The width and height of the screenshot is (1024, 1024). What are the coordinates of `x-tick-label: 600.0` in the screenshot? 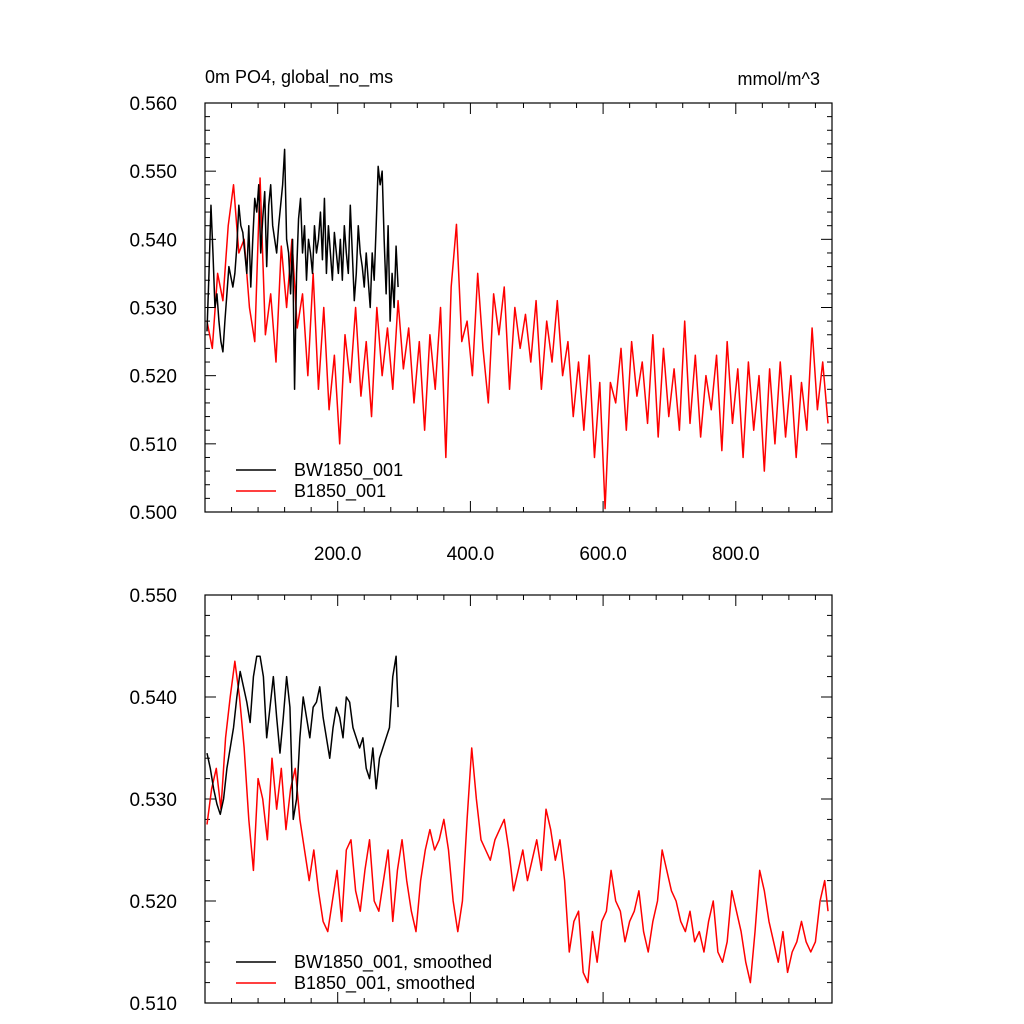 It's located at (603, 554).